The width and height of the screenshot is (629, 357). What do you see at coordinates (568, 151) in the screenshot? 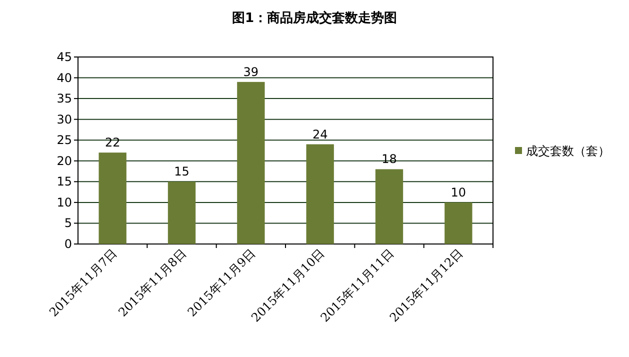
I see `legend-label: 成交套数（套）` at bounding box center [568, 151].